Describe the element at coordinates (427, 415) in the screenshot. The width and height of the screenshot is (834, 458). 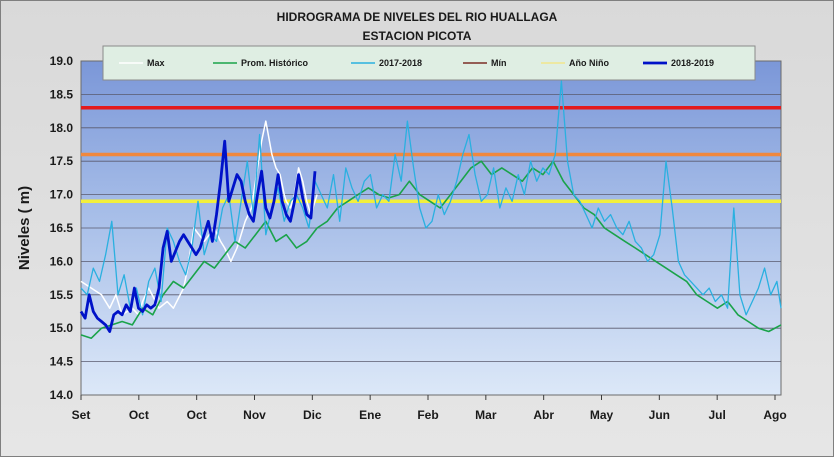
I see `x-tick-label: Feb` at that location.